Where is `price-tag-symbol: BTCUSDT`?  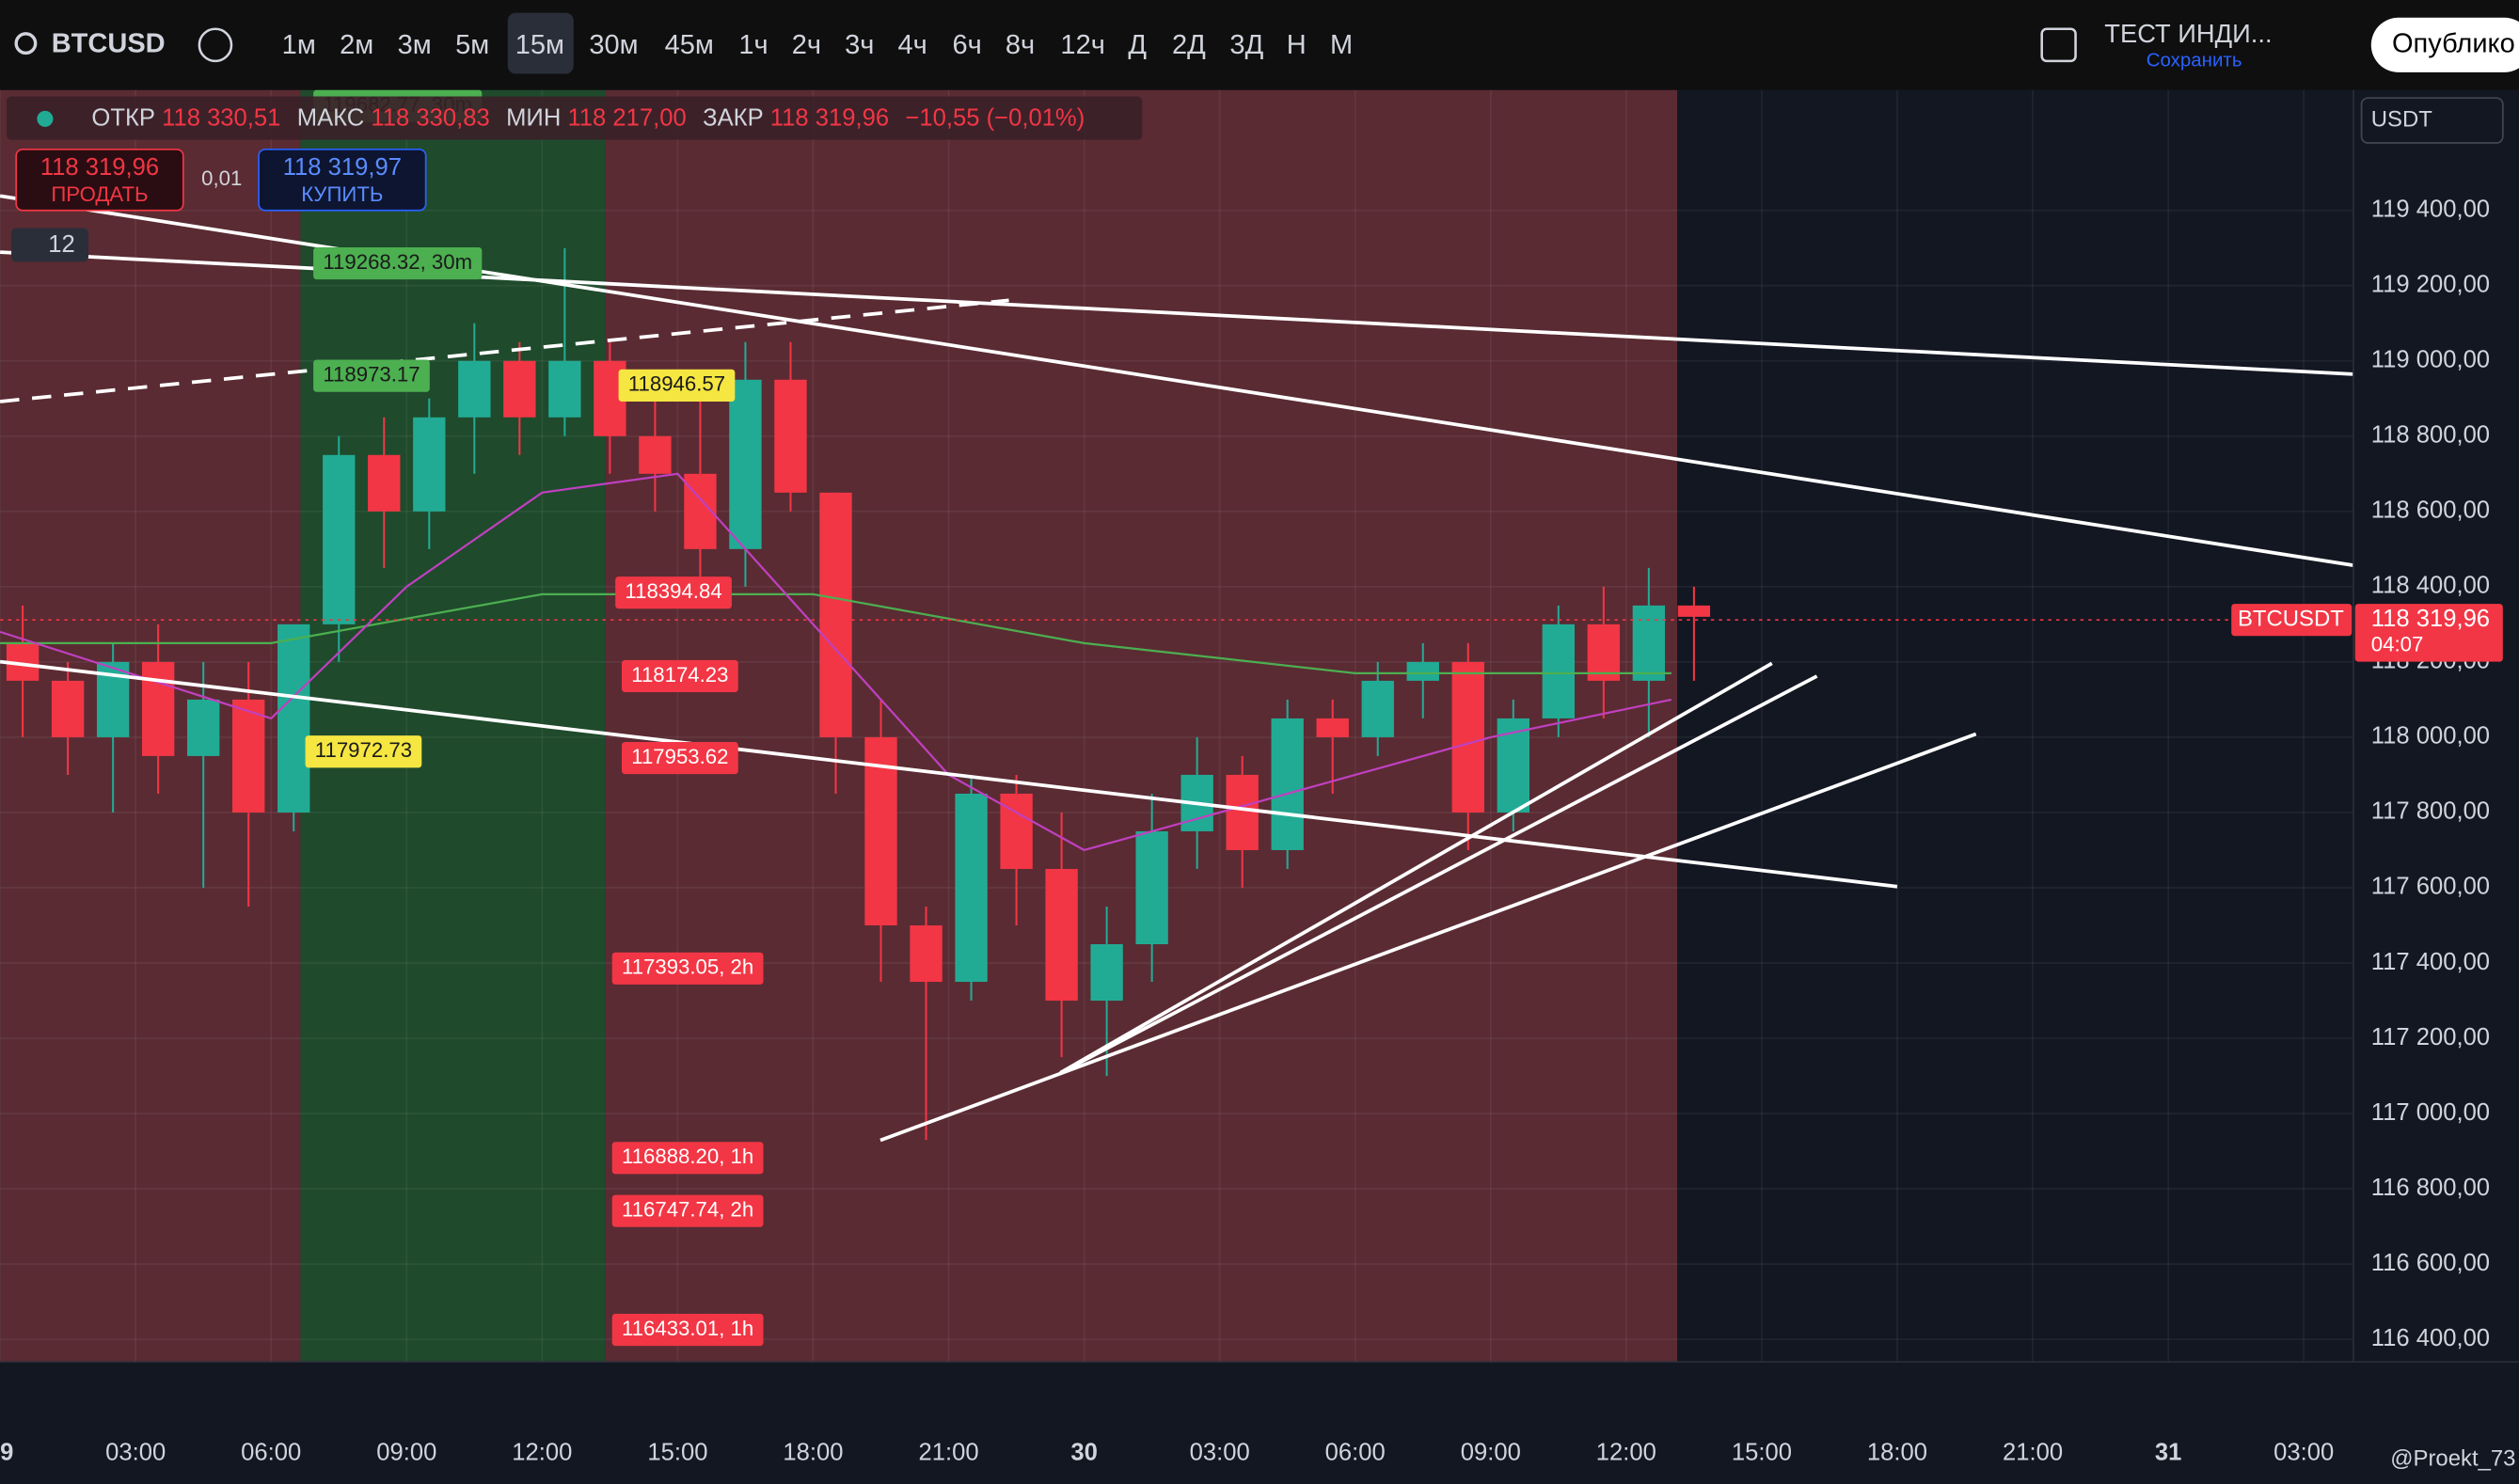 price-tag-symbol: BTCUSDT is located at coordinates (2291, 619).